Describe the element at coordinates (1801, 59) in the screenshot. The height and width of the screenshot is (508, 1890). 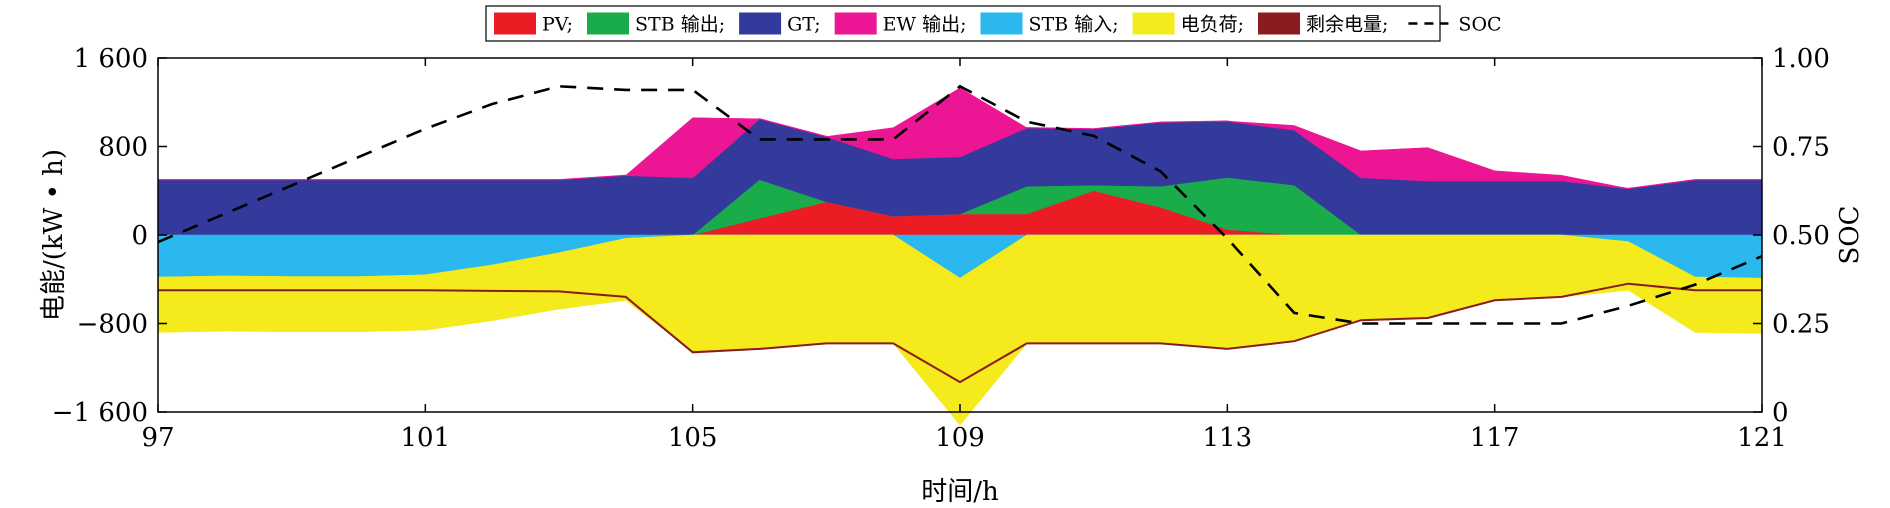
I see `y-right-tick-label: 1.00` at that location.